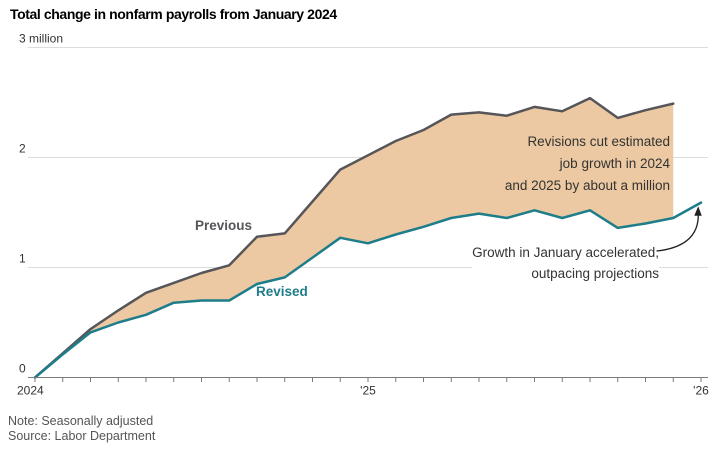  Describe the element at coordinates (565, 252) in the screenshot. I see `annotation-line: Growth in January accelerated,` at that location.